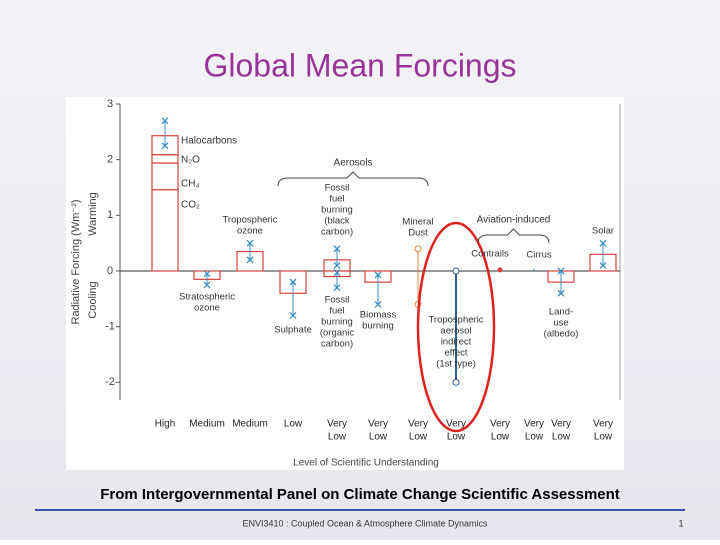  What do you see at coordinates (76, 262) in the screenshot?
I see `y-axis-label: Radiative Forcing (Wm⁻²)` at bounding box center [76, 262].